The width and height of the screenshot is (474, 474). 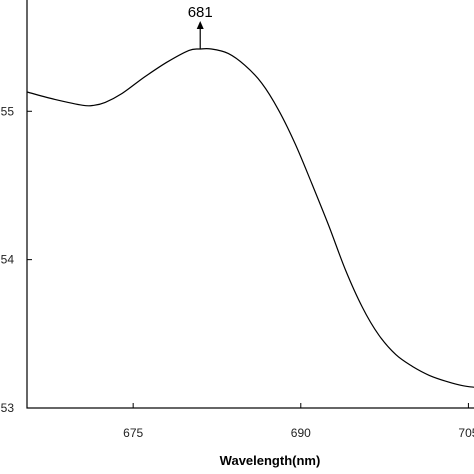 What do you see at coordinates (133, 433) in the screenshot?
I see `x-tick-label-0: 675` at bounding box center [133, 433].